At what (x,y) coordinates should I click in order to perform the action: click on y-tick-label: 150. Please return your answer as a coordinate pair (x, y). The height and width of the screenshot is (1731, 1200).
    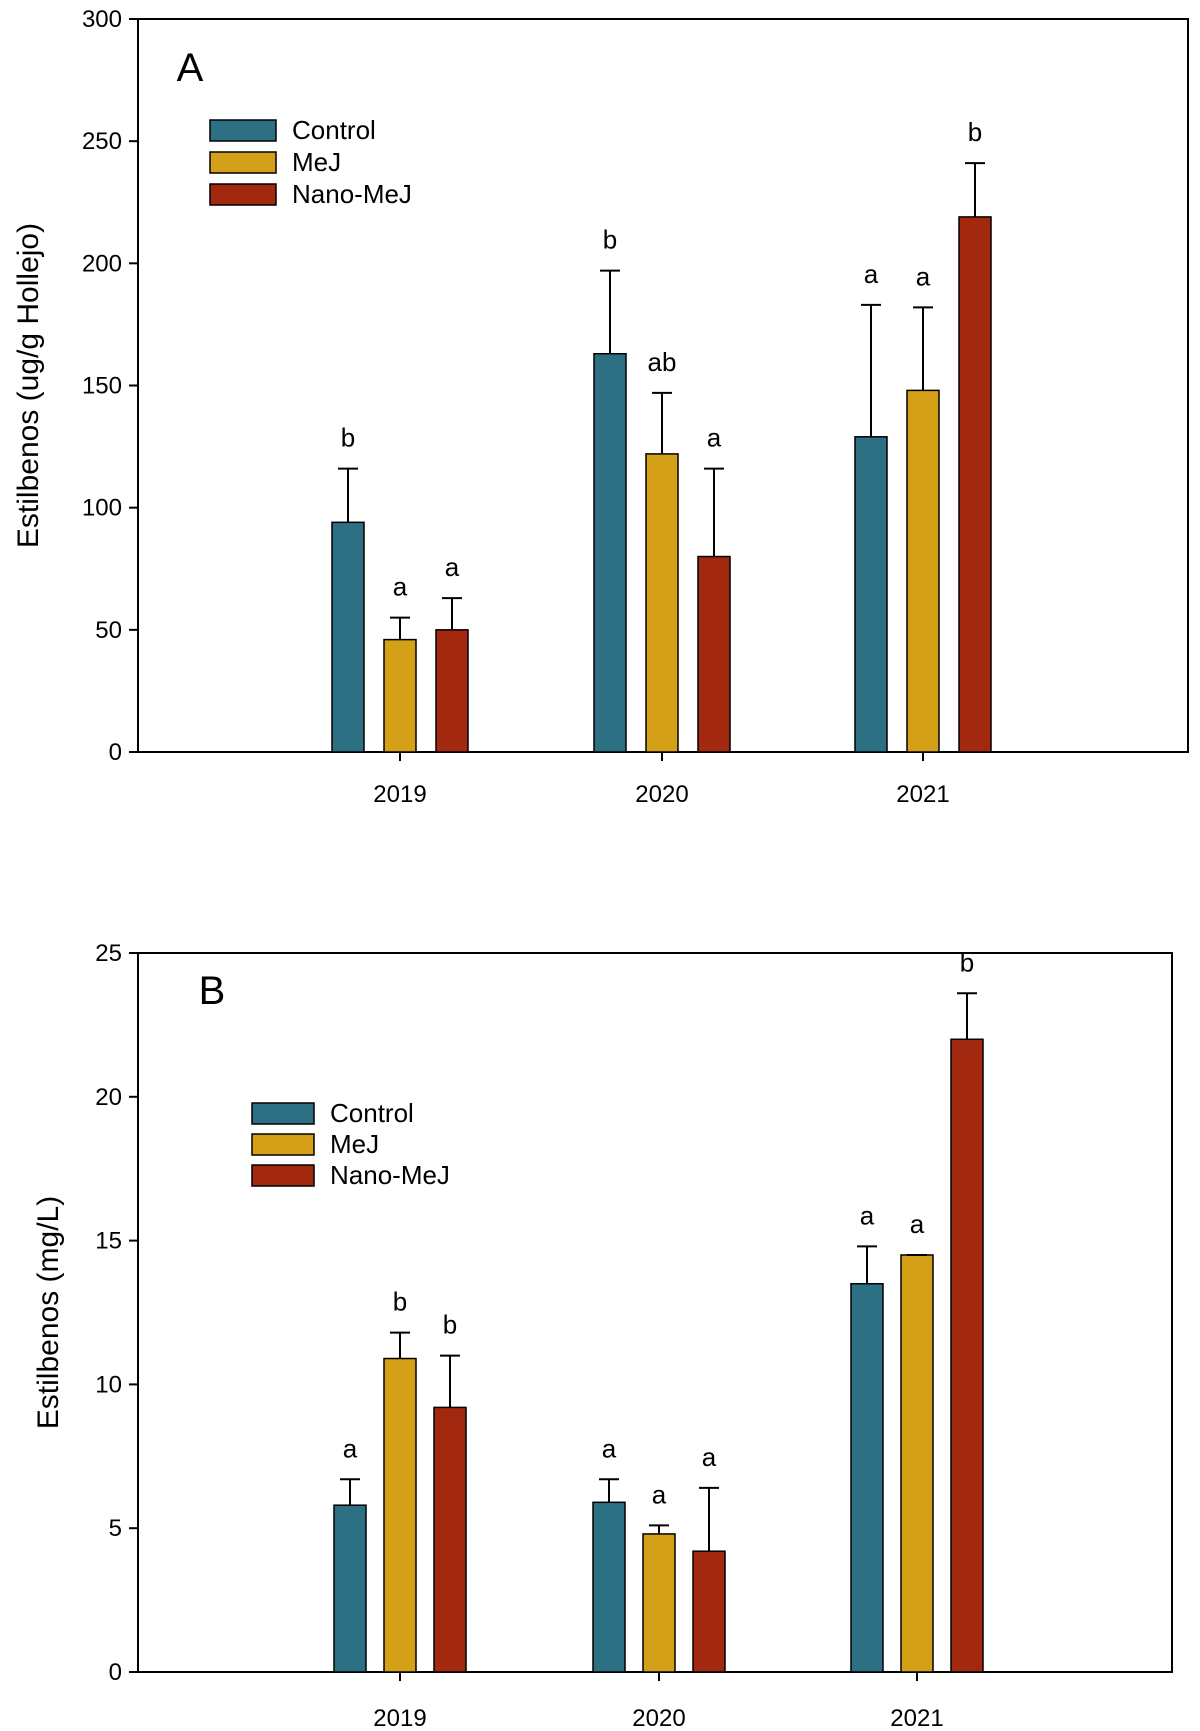
    Looking at the image, I should click on (102, 386).